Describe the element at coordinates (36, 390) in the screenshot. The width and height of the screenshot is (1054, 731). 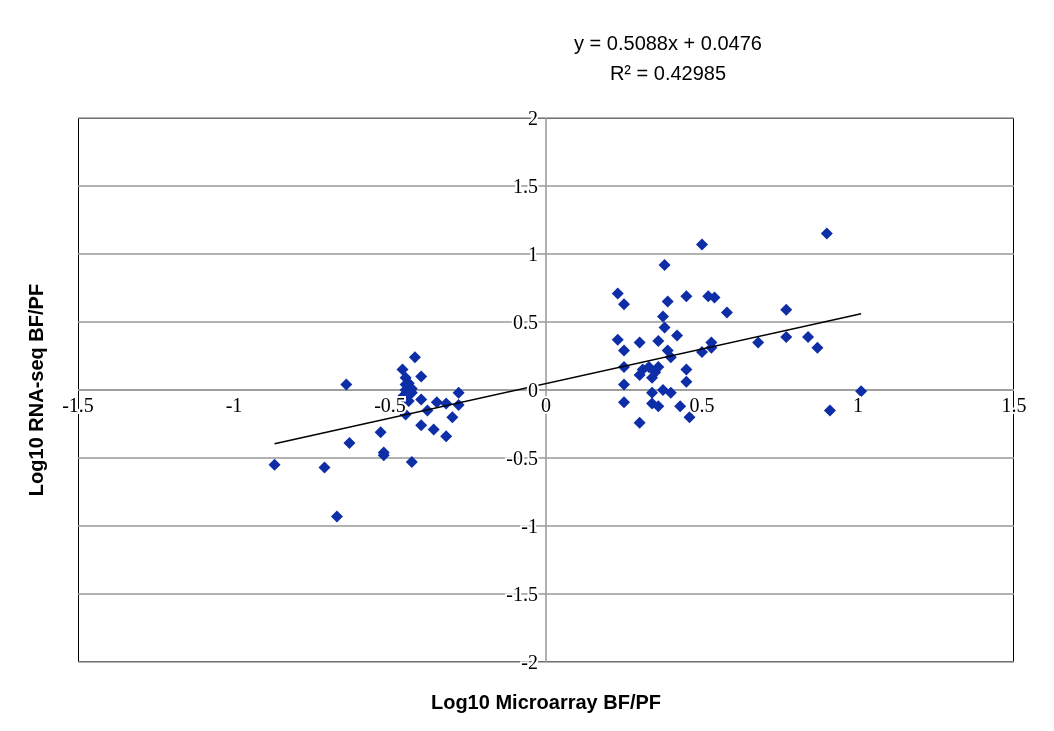
I see `y-axis-title: Log10 RNA-seq BF/PF` at that location.